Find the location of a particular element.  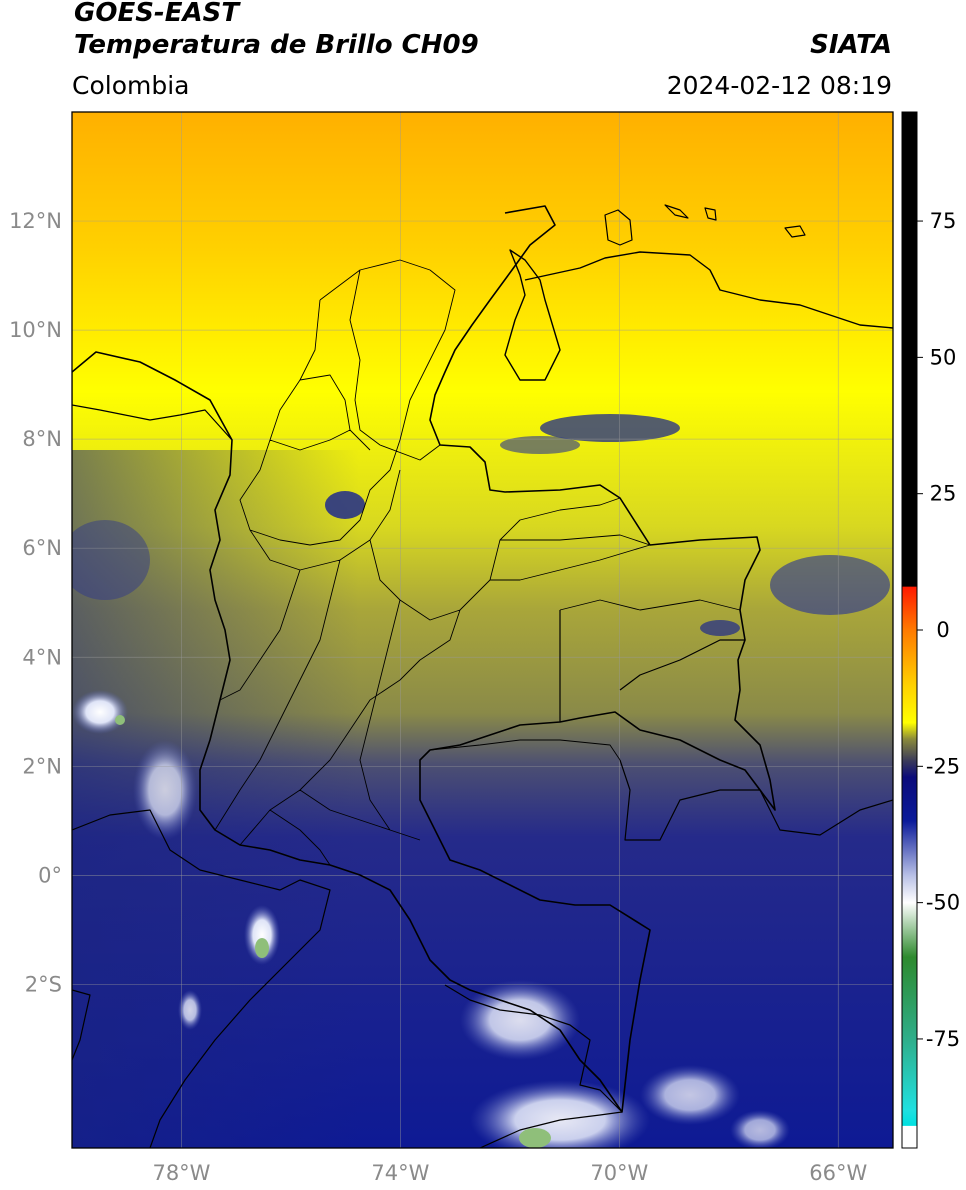

colorbar-tick-label: 50 is located at coordinates (943, 357).